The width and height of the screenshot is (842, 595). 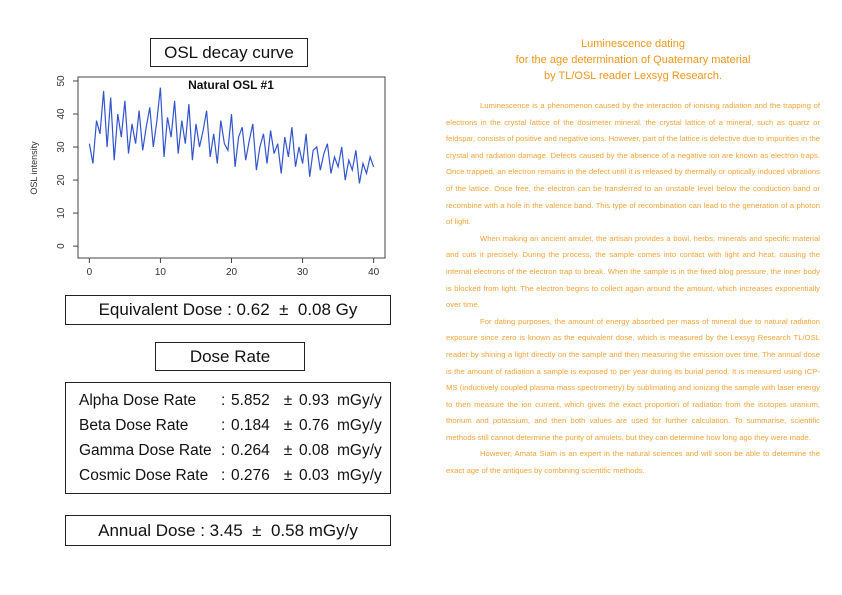 What do you see at coordinates (232, 272) in the screenshot?
I see `x-tick-label: 20` at bounding box center [232, 272].